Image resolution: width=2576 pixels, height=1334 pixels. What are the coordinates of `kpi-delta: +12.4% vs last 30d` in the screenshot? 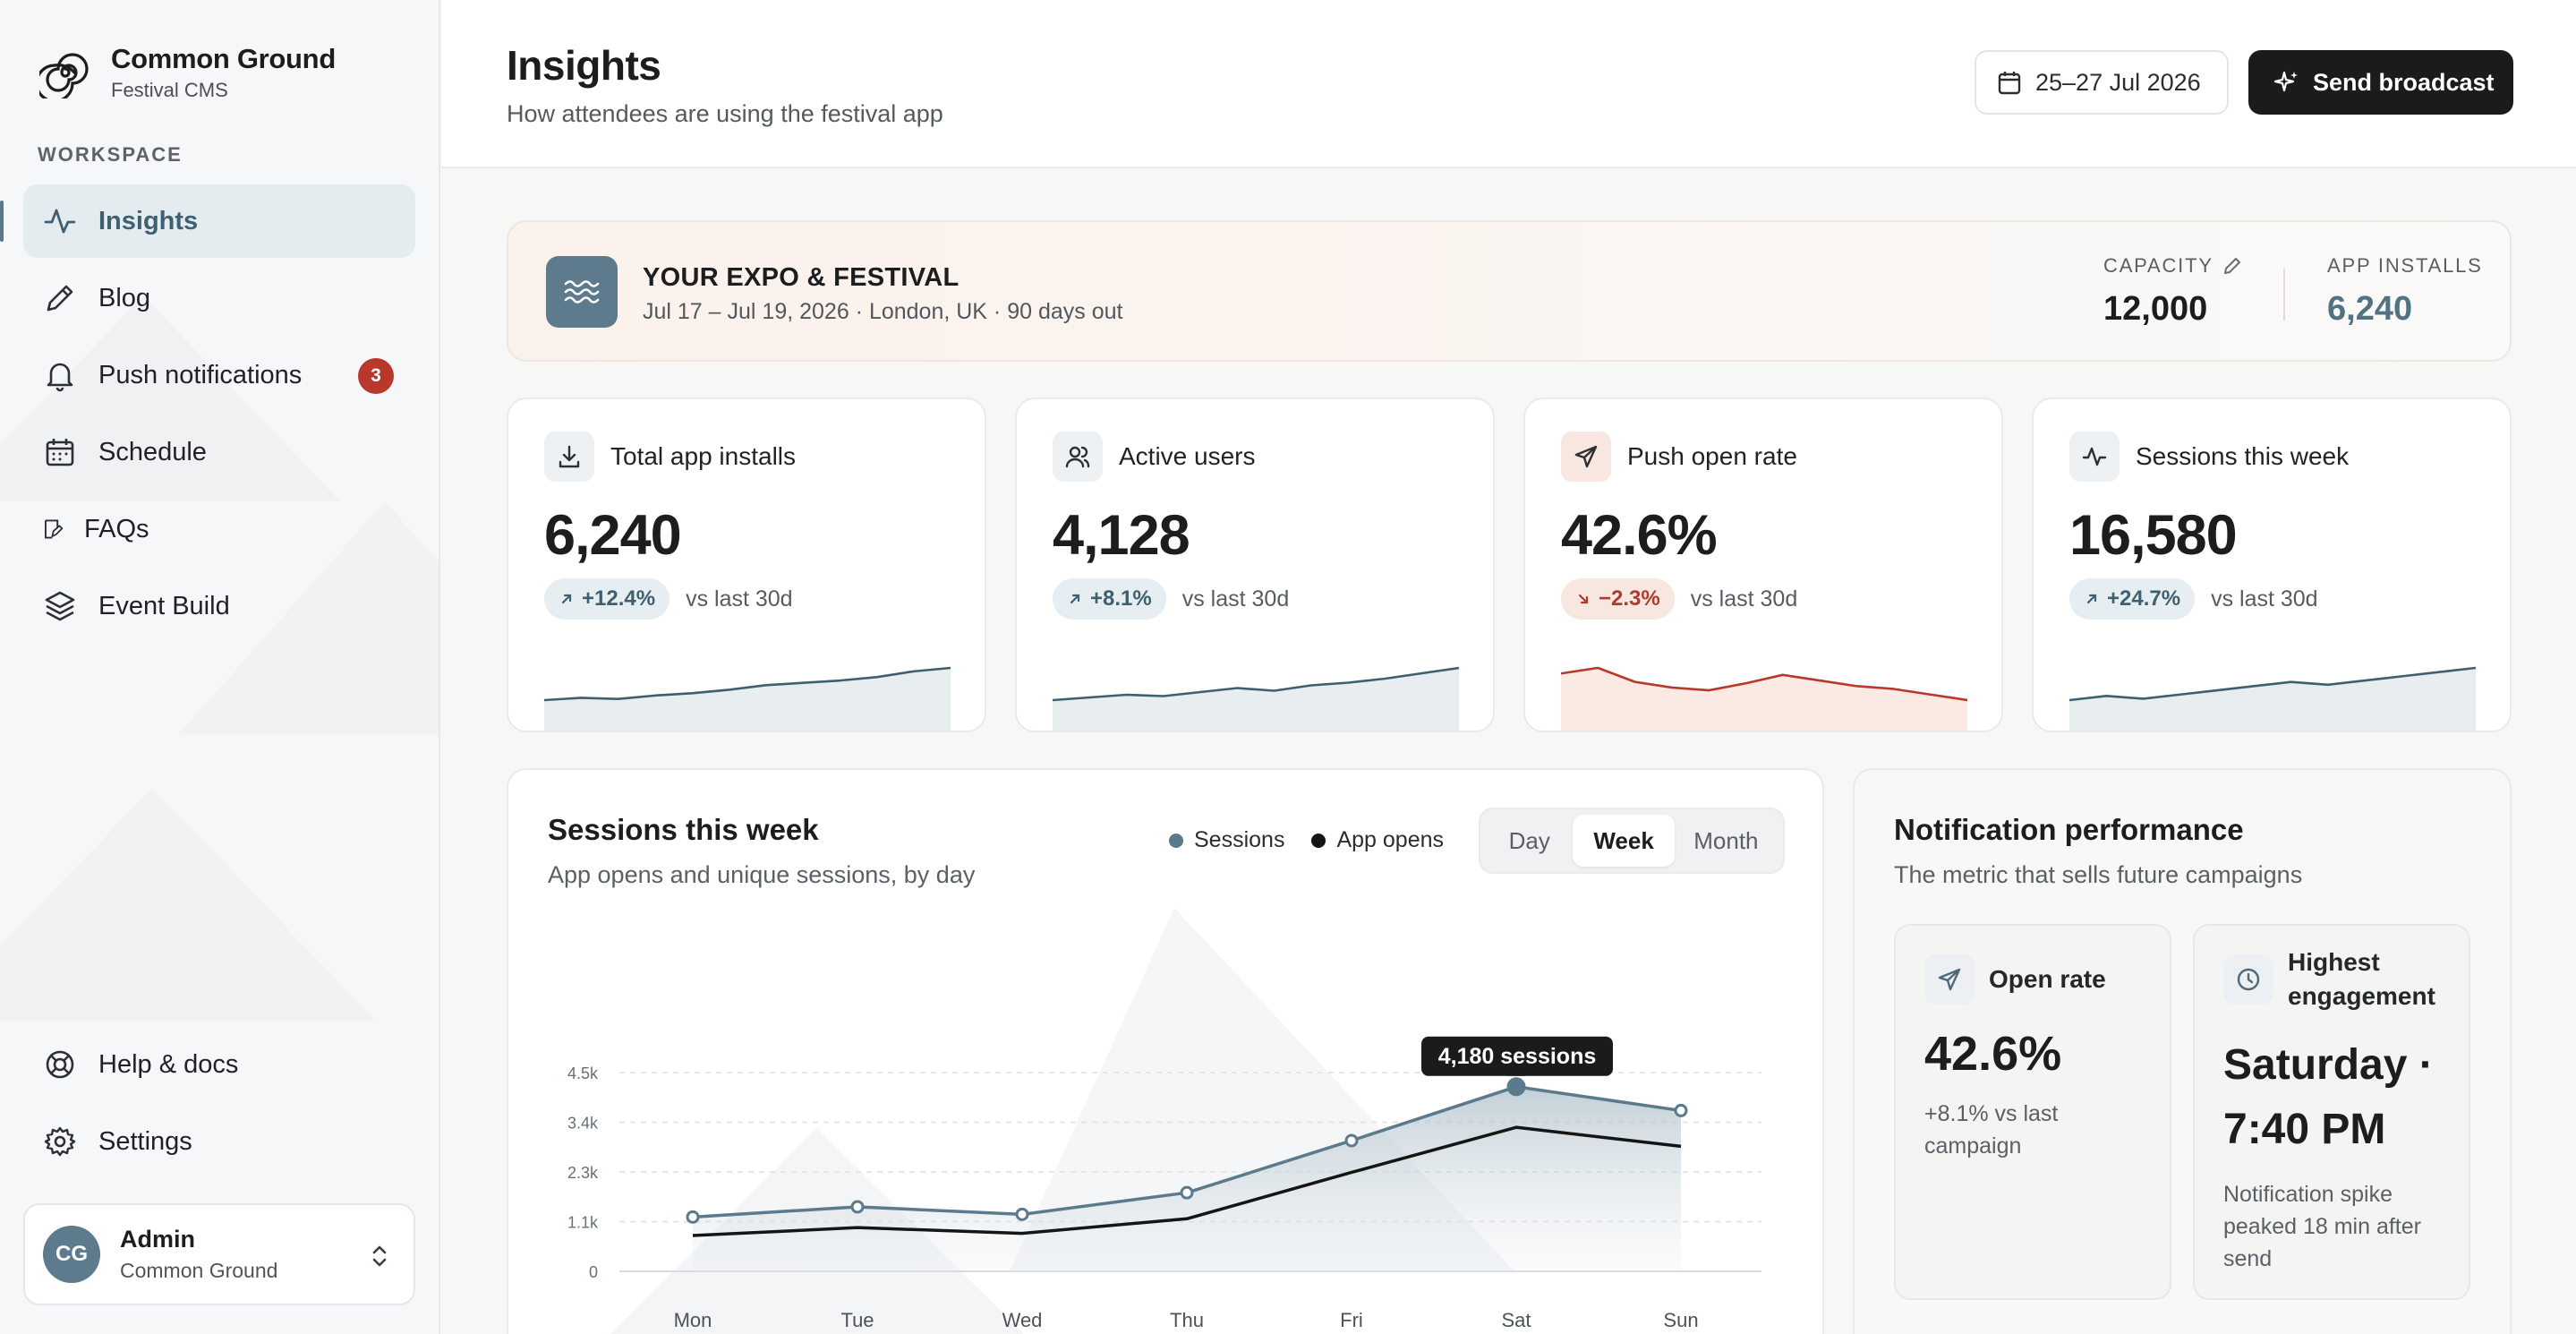 It's located at (668, 599).